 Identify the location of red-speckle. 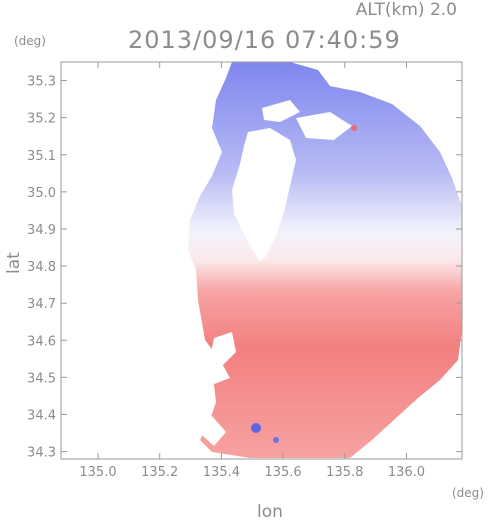
(354, 128).